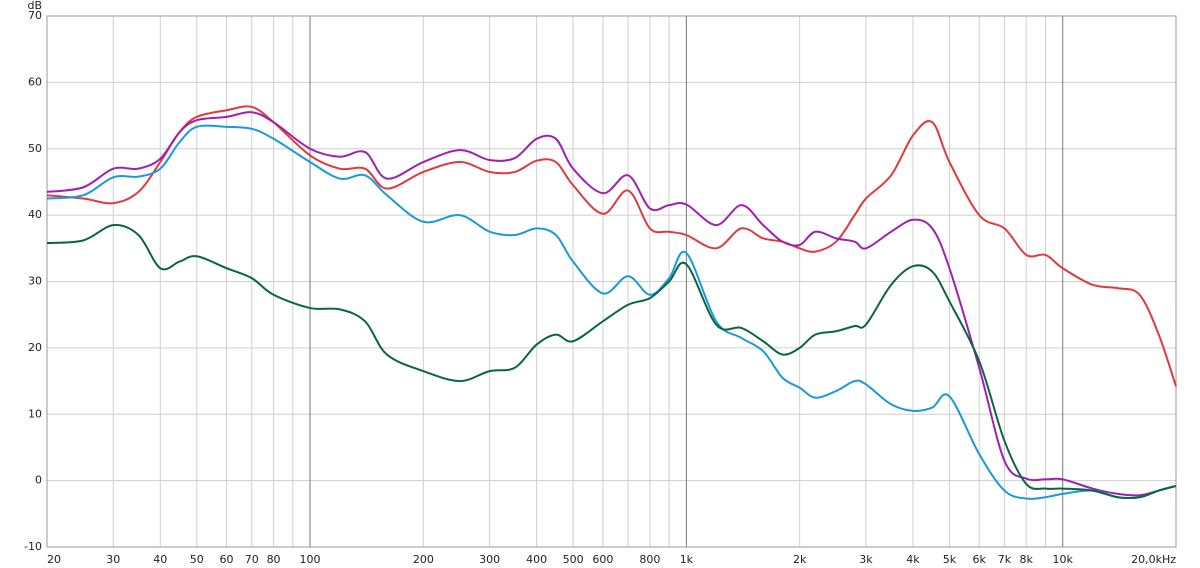  I want to click on x-tick-label: 8k, so click(1027, 559).